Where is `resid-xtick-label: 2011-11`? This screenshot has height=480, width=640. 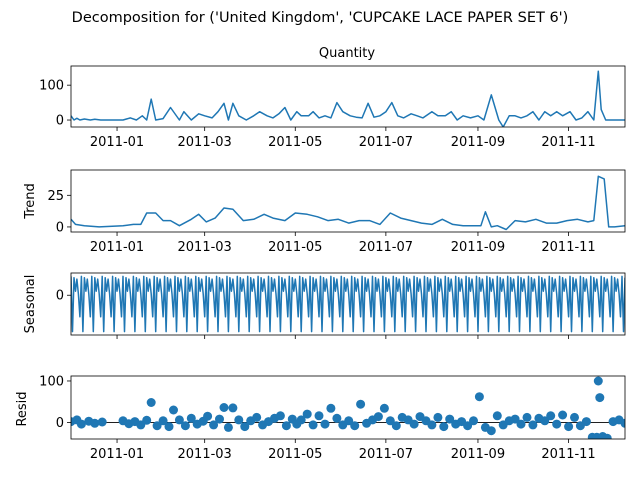
resid-xtick-label: 2011-11 is located at coordinates (568, 454).